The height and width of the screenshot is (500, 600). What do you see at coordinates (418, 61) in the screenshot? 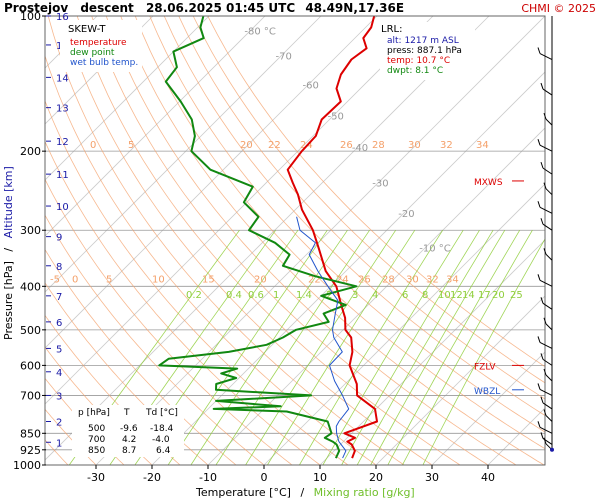
I see `lrl-temp: temp: 10.7 °C` at bounding box center [418, 61].